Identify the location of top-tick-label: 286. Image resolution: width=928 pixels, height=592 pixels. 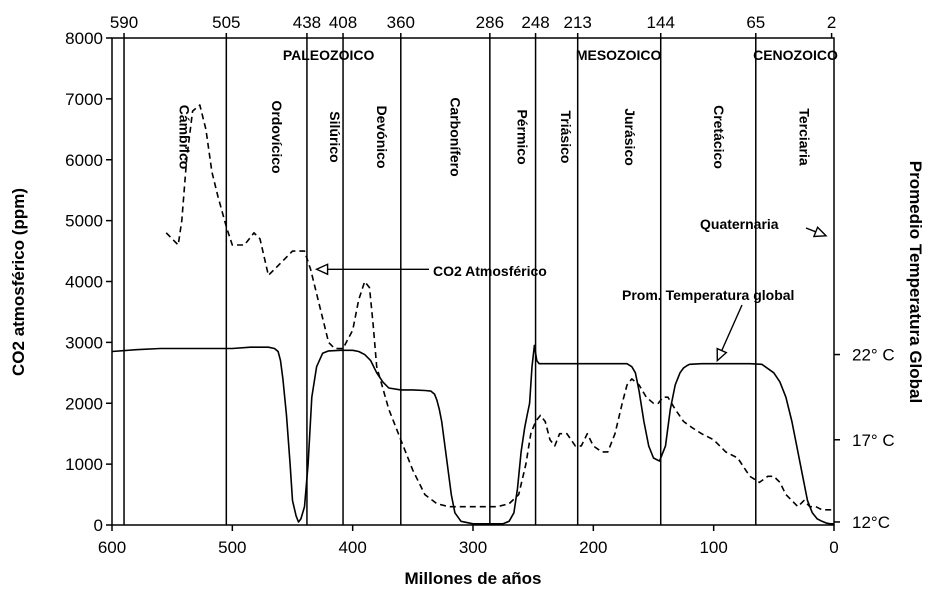
(490, 22).